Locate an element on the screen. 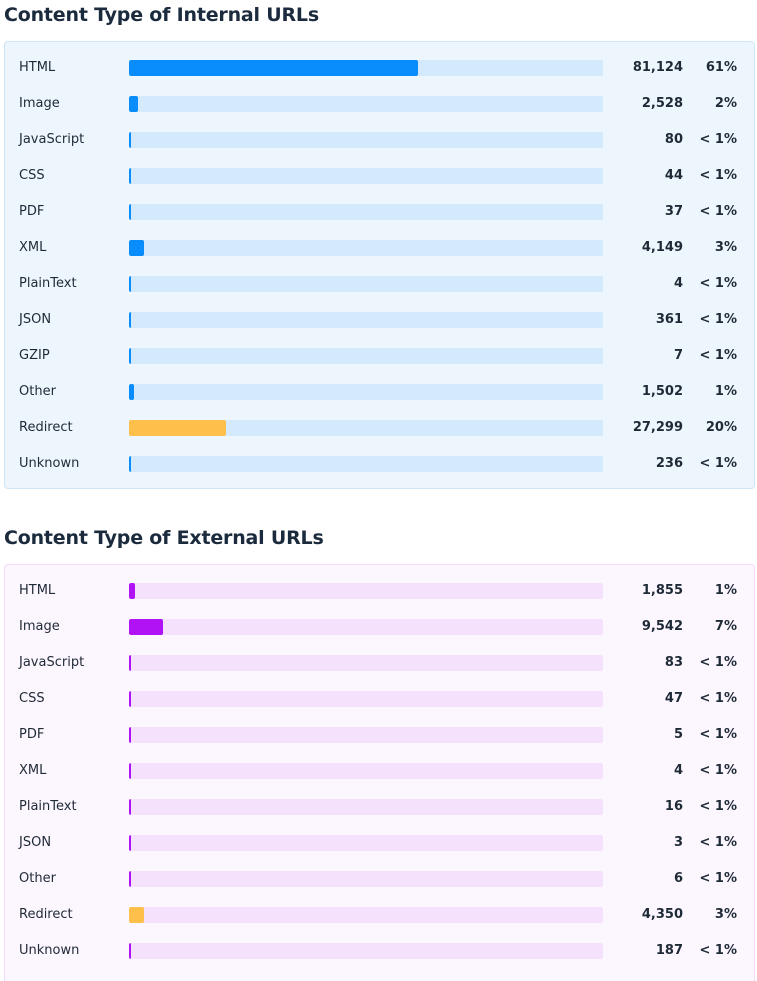 This screenshot has width=757, height=981. external-row-image: Image 9,542 7% is located at coordinates (379, 627).